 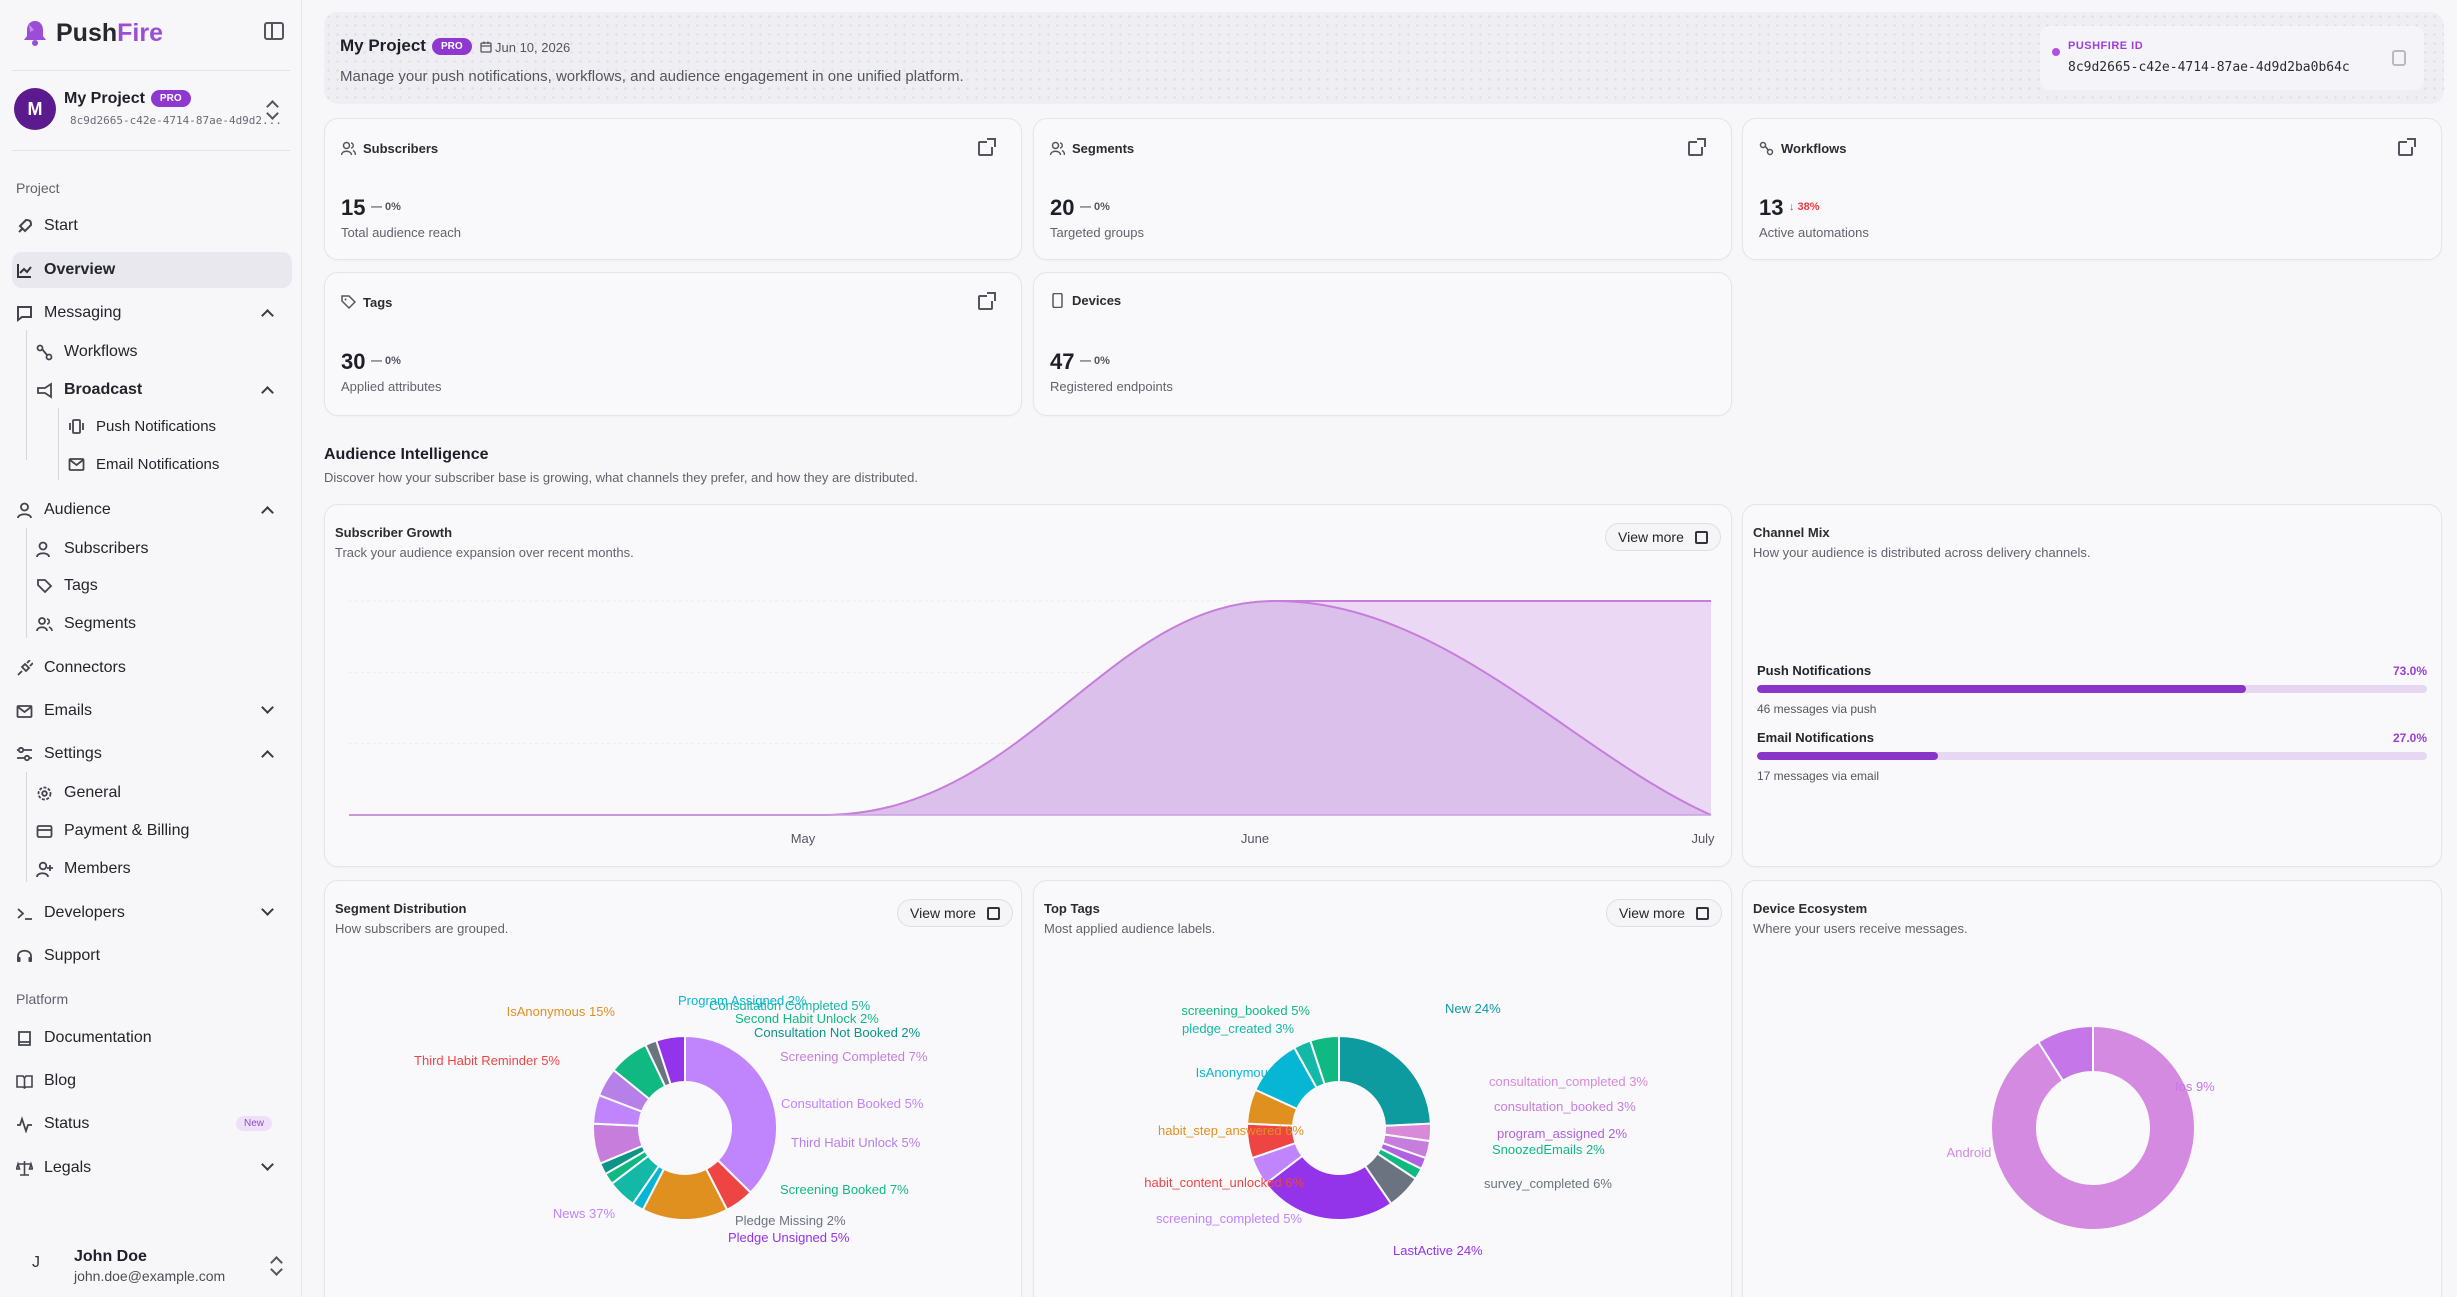 What do you see at coordinates (525, 47) in the screenshot?
I see `date-label: Jun 10, 2026` at bounding box center [525, 47].